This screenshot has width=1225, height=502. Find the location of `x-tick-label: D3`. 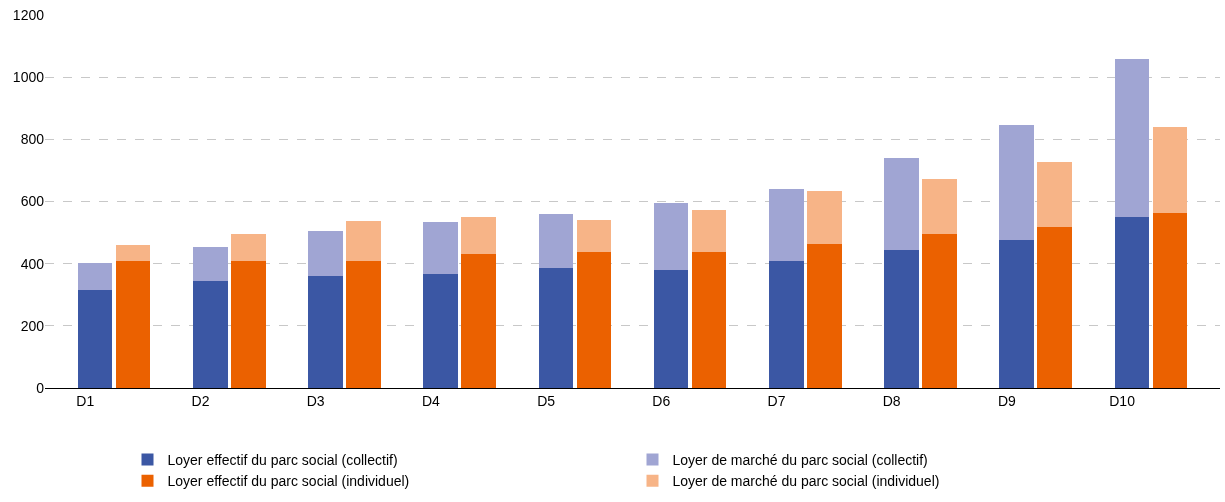

x-tick-label: D3 is located at coordinates (315, 400).